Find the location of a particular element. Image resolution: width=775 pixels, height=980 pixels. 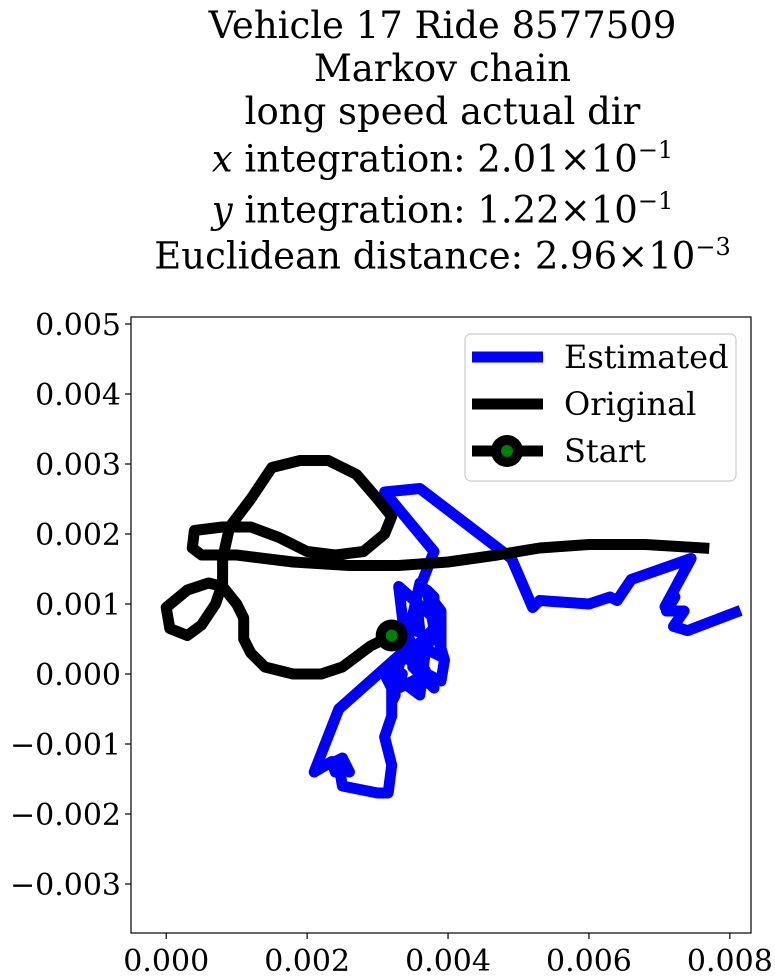

y-tick-label: 0.004 is located at coordinates (78, 395).